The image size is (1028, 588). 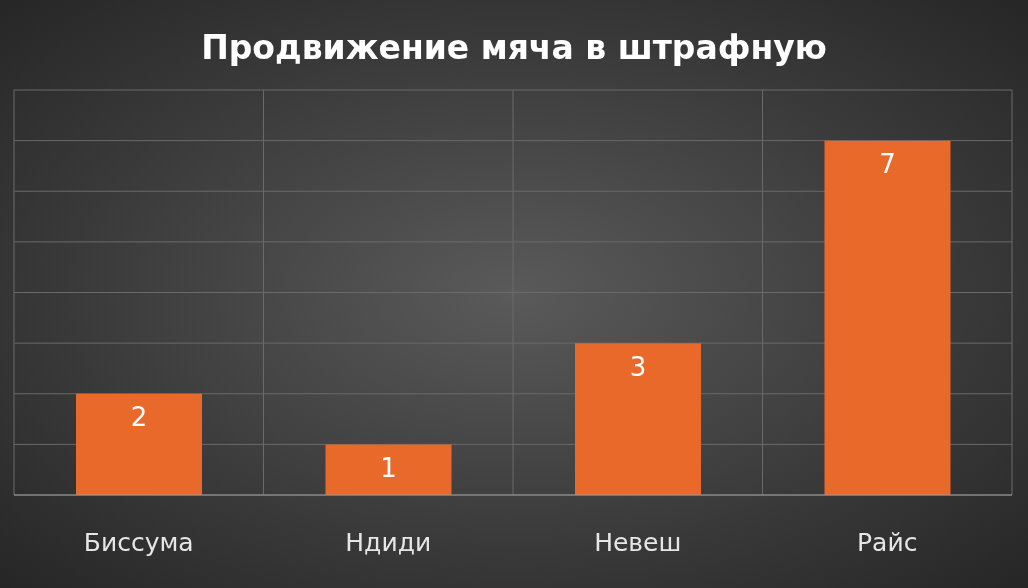 What do you see at coordinates (388, 542) in the screenshot?
I see `x-tick-label: Ндиди` at bounding box center [388, 542].